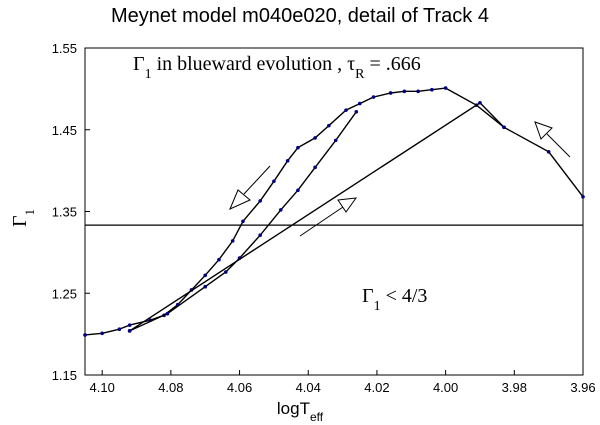 The height and width of the screenshot is (425, 600). I want to click on y-tick-label: 1.35, so click(64, 212).